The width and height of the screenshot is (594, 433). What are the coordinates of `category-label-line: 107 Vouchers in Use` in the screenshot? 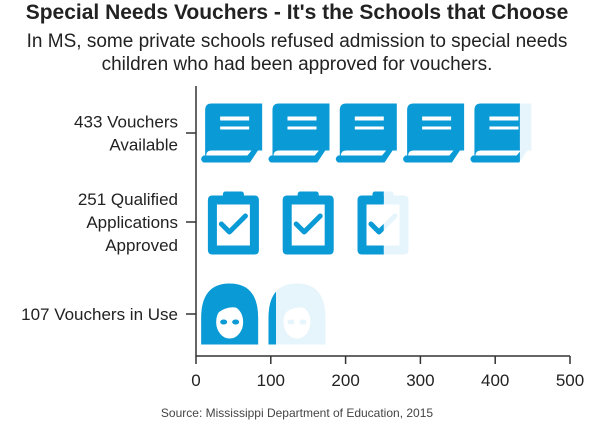 It's located at (99, 314).